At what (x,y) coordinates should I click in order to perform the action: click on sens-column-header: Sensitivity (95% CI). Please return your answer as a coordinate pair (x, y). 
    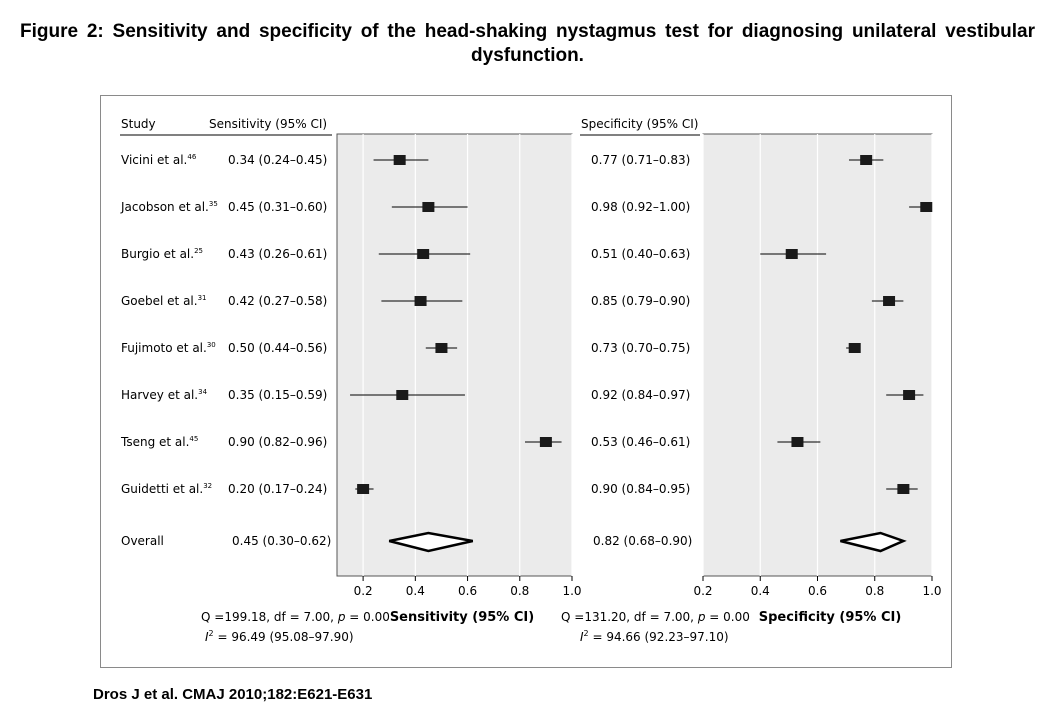
    Looking at the image, I should click on (268, 124).